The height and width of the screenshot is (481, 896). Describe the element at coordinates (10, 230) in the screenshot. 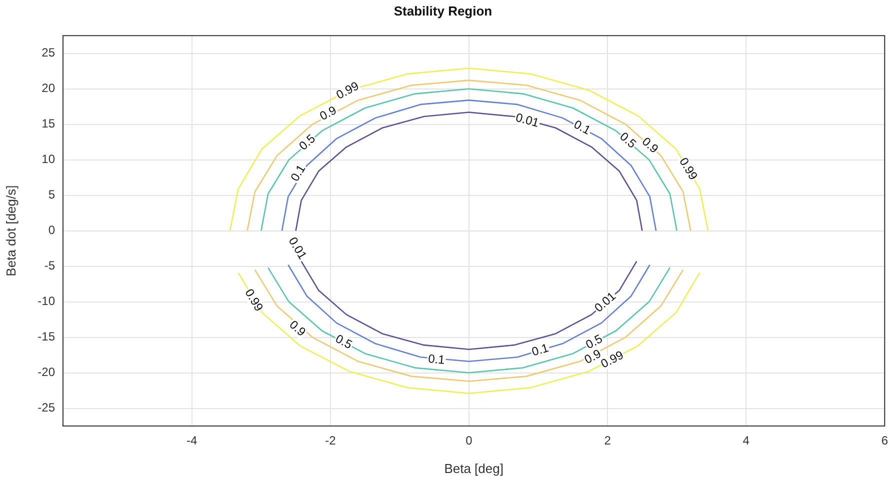

I see `y-axis-title: Beta dot [deg/s]` at that location.